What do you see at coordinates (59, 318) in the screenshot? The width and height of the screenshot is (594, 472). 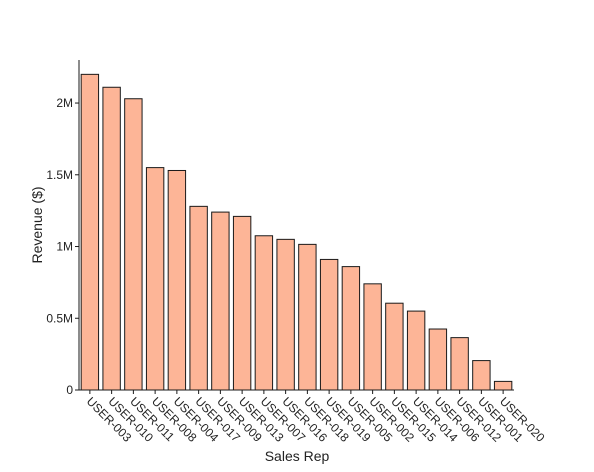 I see `y-tick-label: 0.5M` at bounding box center [59, 318].